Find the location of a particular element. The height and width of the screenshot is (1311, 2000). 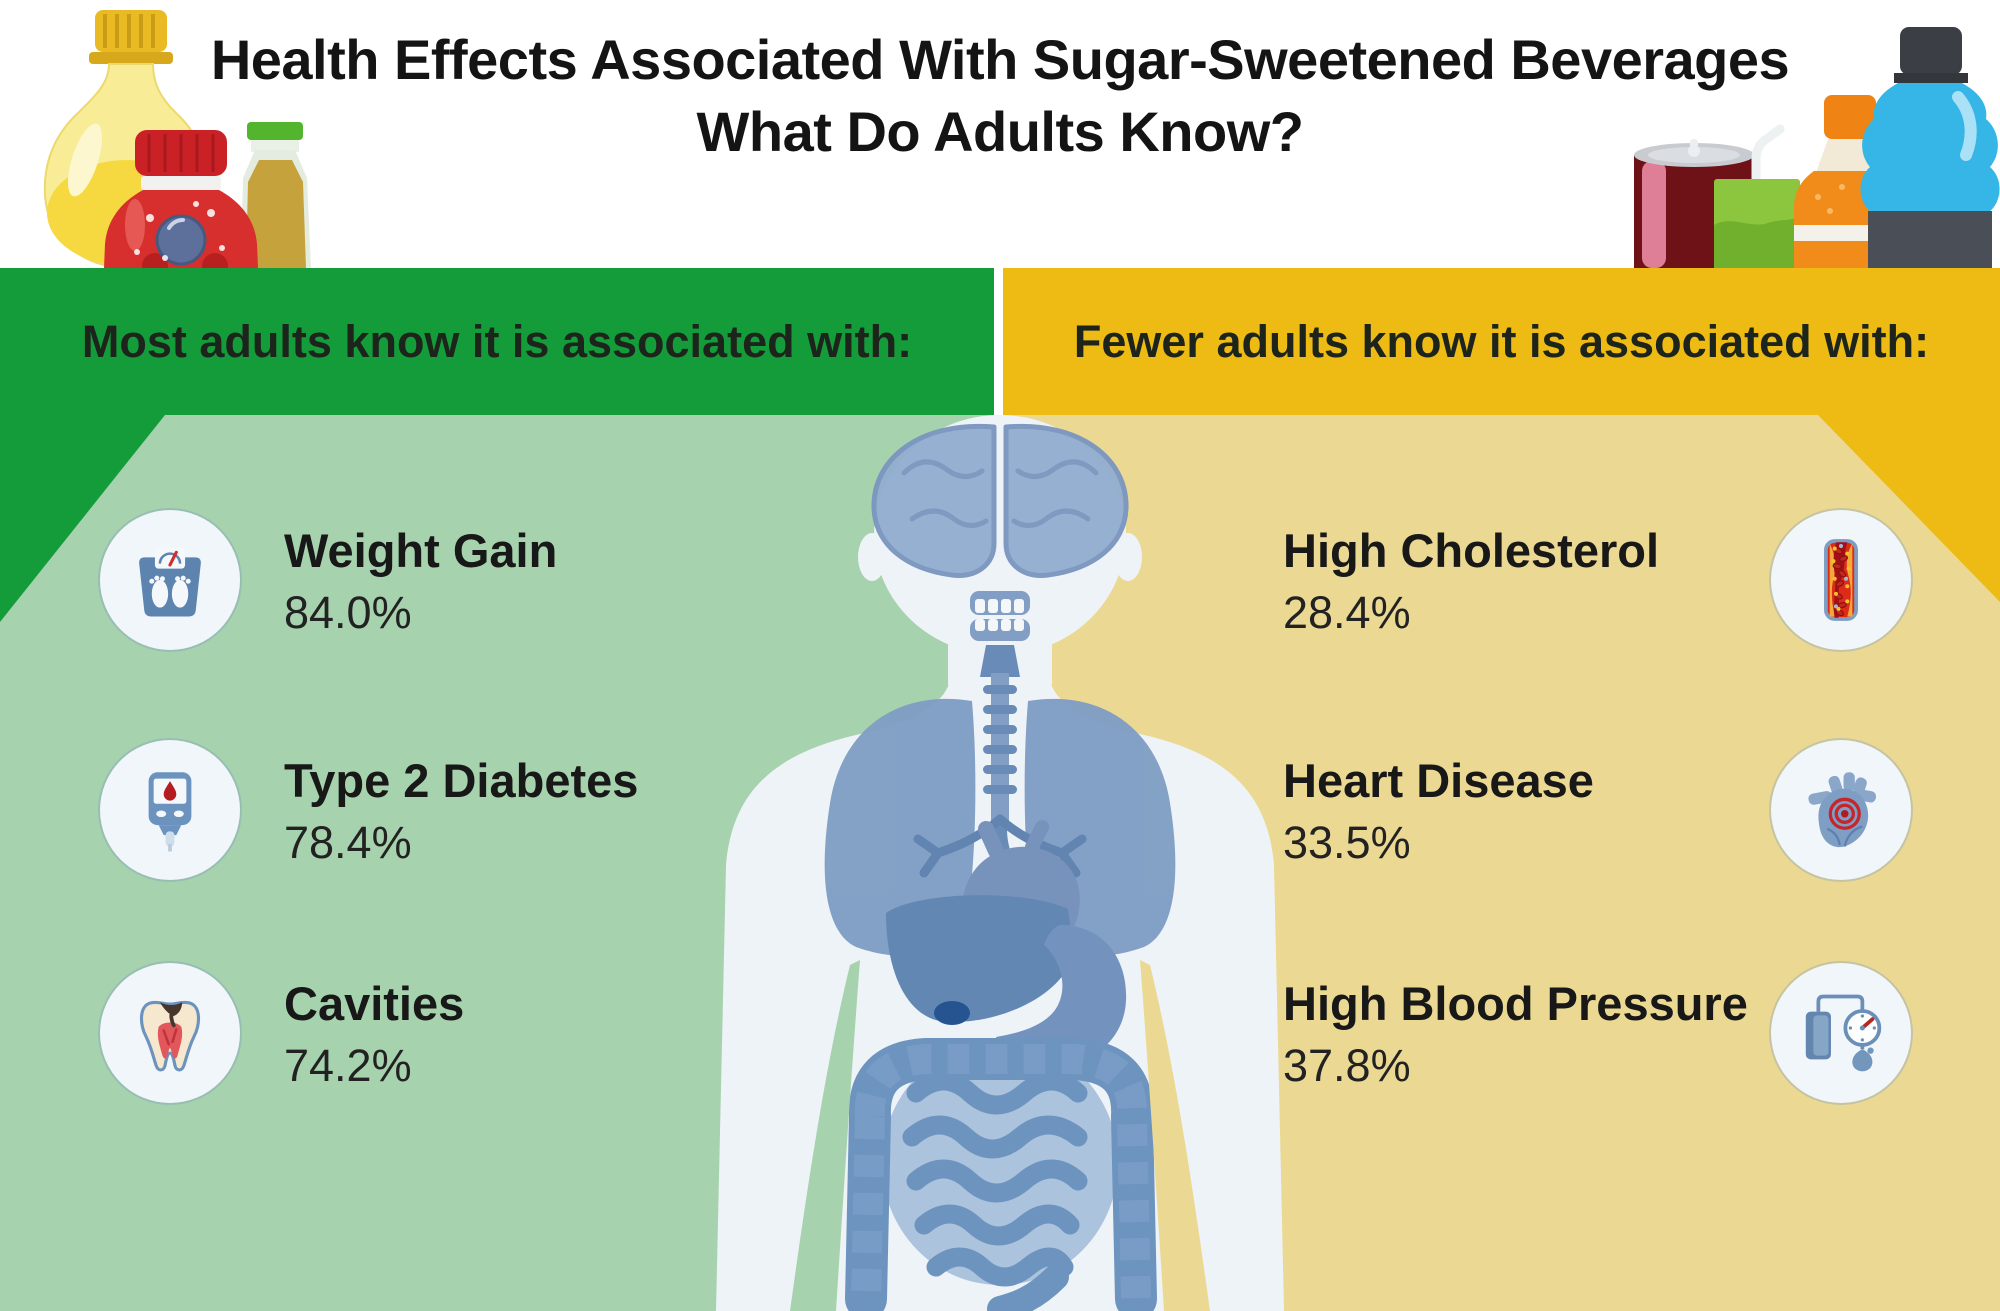

fact-row-cavities: Cavities 74.2% is located at coordinates (282, 1033).